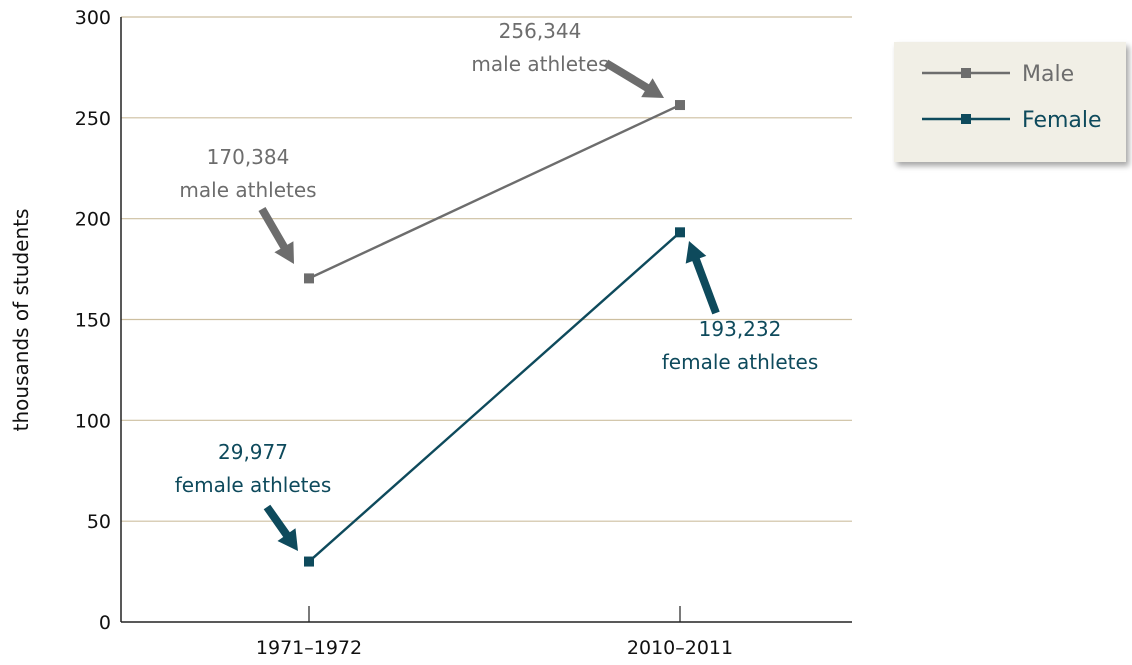 The height and width of the screenshot is (665, 1132). I want to click on annotation-value: 29,977, so click(253, 452).